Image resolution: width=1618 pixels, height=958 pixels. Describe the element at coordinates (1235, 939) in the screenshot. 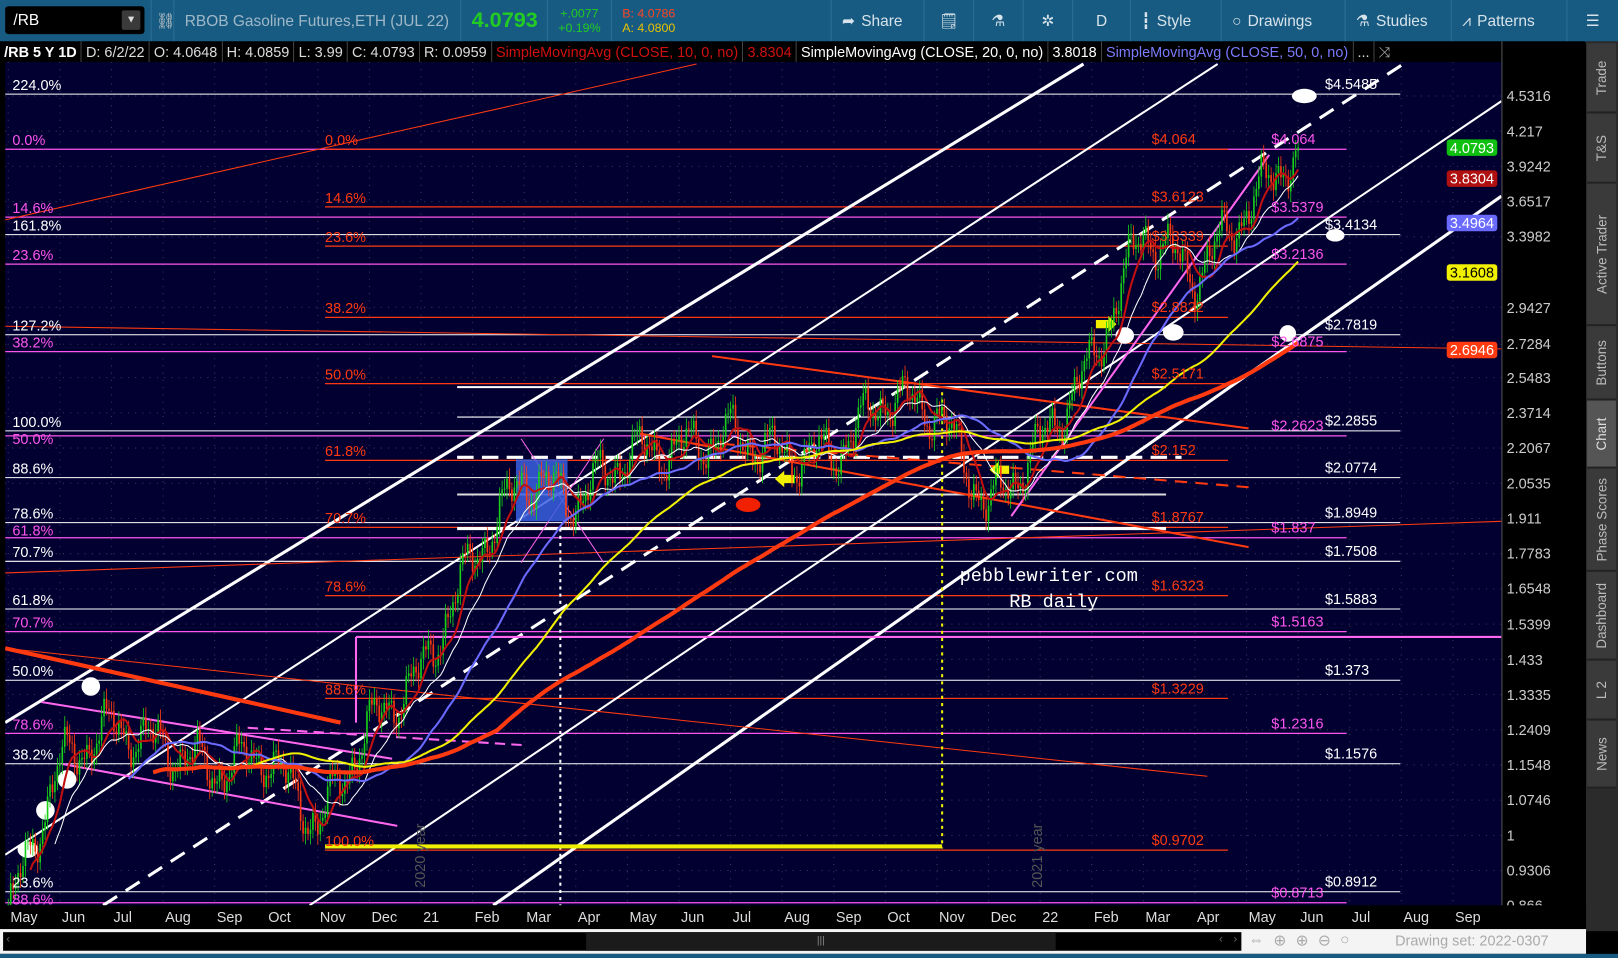

I see `scroll-right-icon: ›` at that location.